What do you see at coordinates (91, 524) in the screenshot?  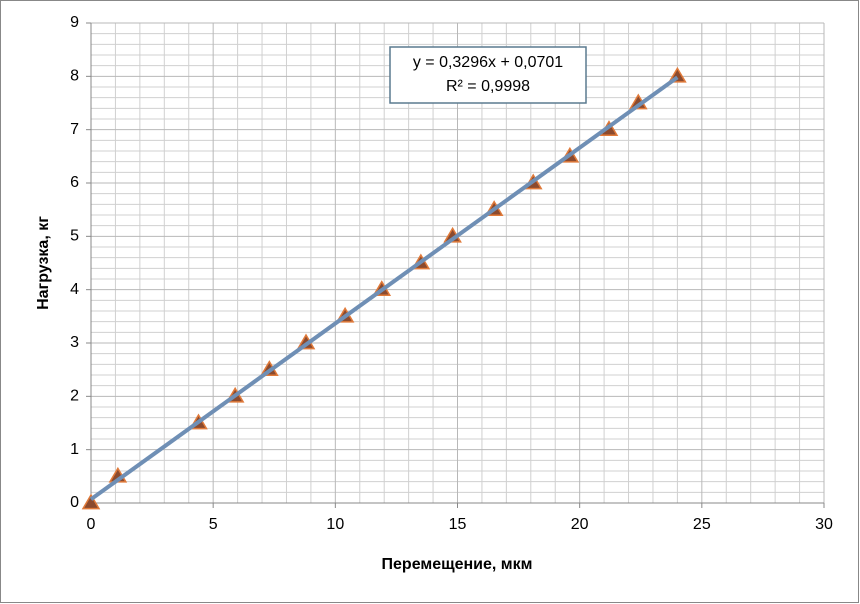 I see `x-tick-label: 0` at bounding box center [91, 524].